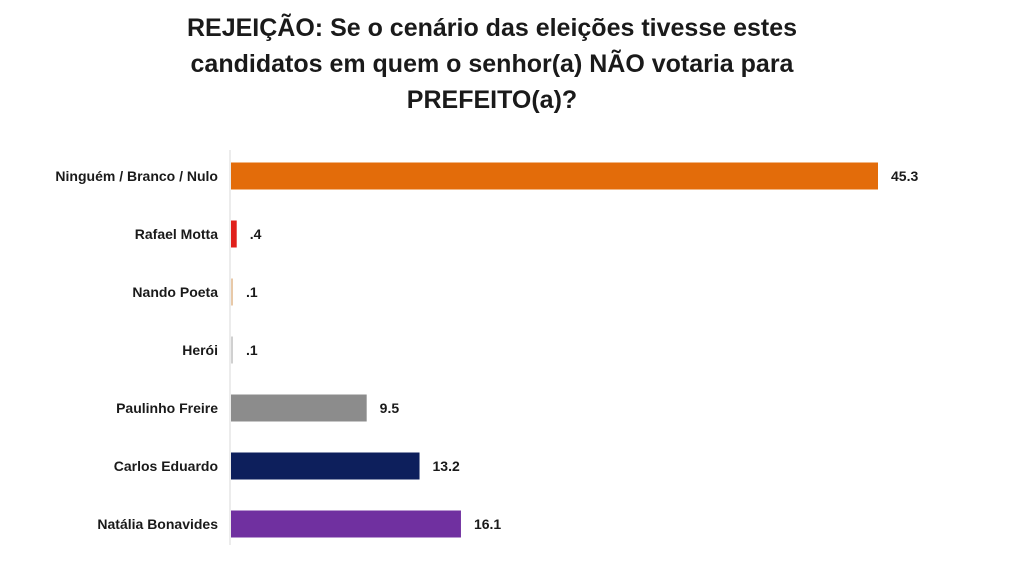  Describe the element at coordinates (492, 100) in the screenshot. I see `chart-title-line-3: PREFEITO(a)?` at that location.